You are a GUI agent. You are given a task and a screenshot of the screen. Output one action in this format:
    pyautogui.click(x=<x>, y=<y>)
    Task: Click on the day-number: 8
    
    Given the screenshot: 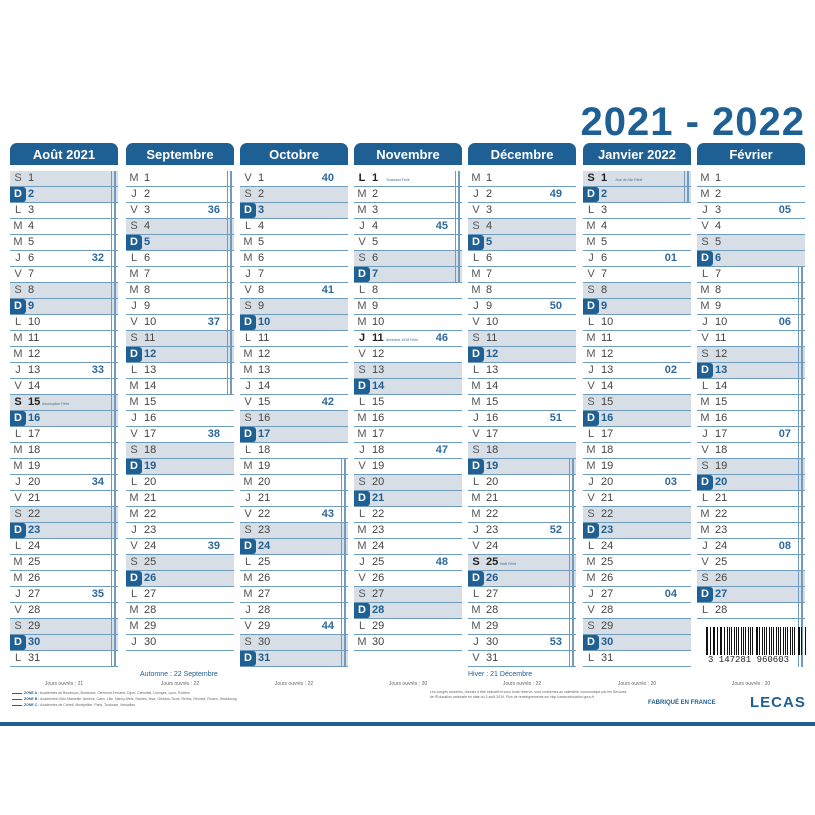 What is the action you would take?
    pyautogui.click(x=718, y=290)
    